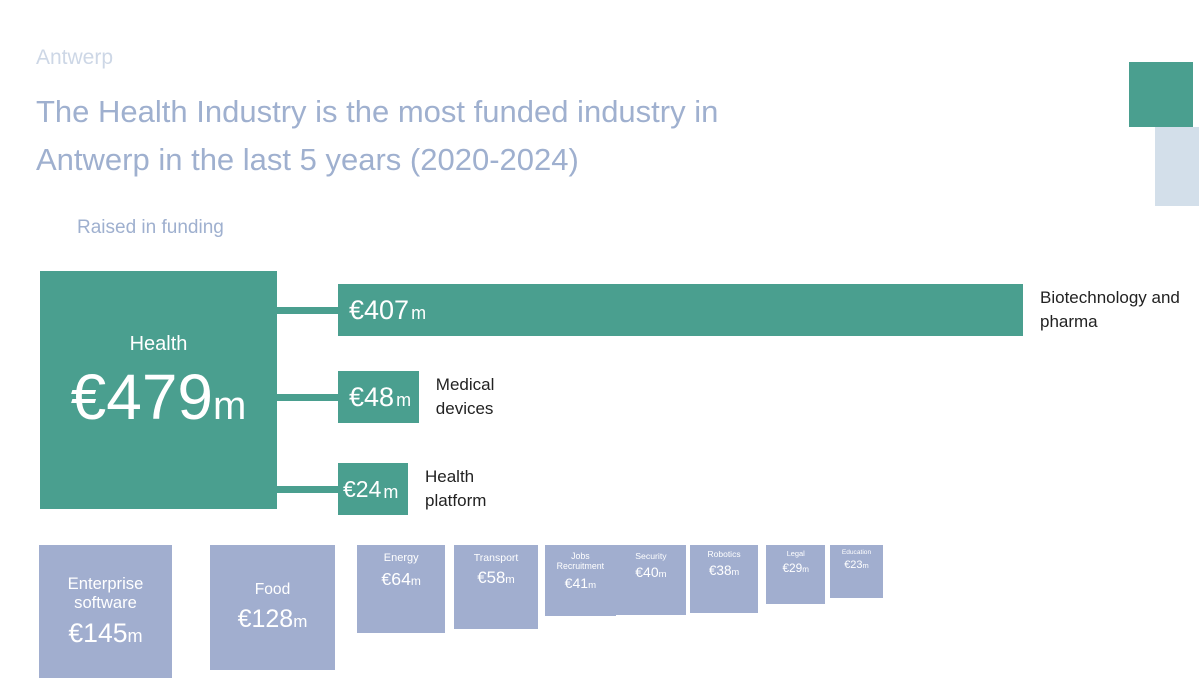 The image size is (1199, 694). Describe the element at coordinates (158, 344) in the screenshot. I see `health-total-label: Health` at that location.